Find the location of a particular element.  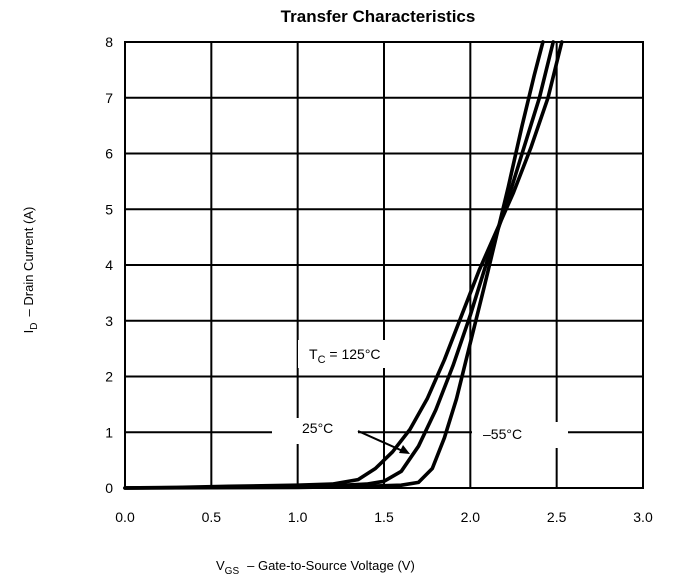

svg-text:ID– Drain Current (A): ID – Drain Current (A) is located at coordinates (30, 270).